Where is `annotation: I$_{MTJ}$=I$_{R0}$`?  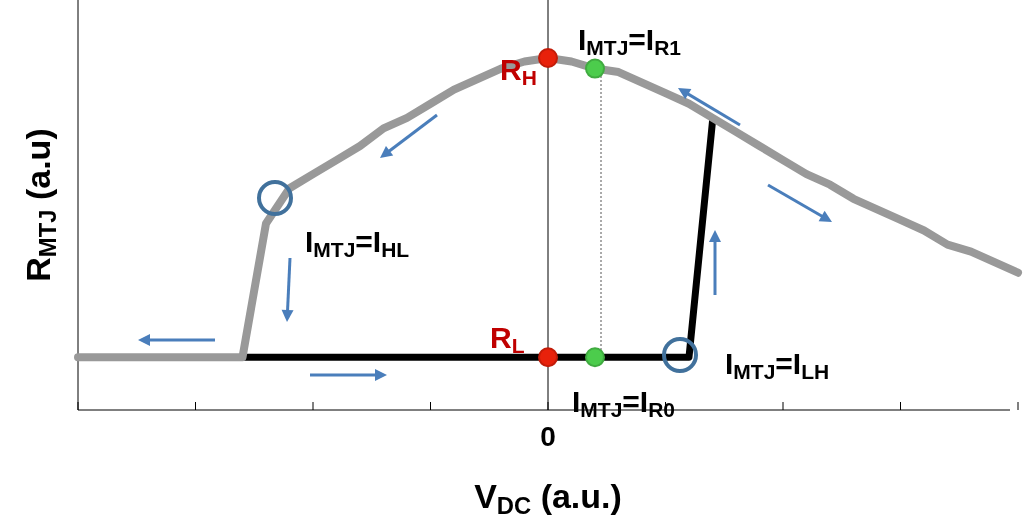
annotation: I$_{MTJ}$=I$_{R0}$ is located at coordinates (624, 403).